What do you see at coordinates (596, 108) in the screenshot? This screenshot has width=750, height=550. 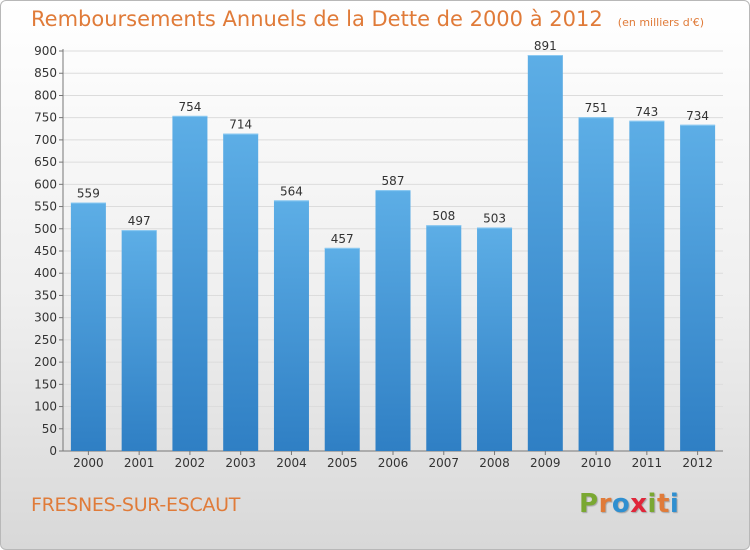 I see `data-label-2010: 751` at bounding box center [596, 108].